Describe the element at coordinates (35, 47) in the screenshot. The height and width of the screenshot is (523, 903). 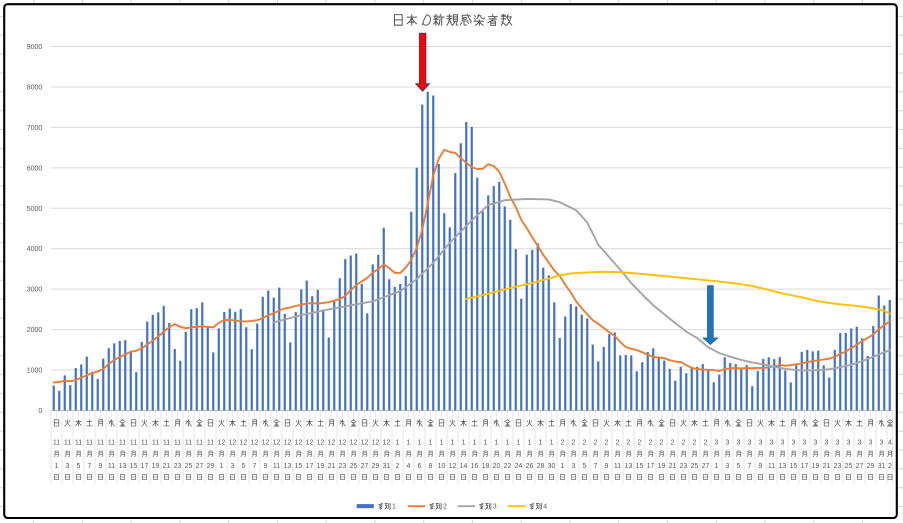
I see `svg-text: 9000` at that location.